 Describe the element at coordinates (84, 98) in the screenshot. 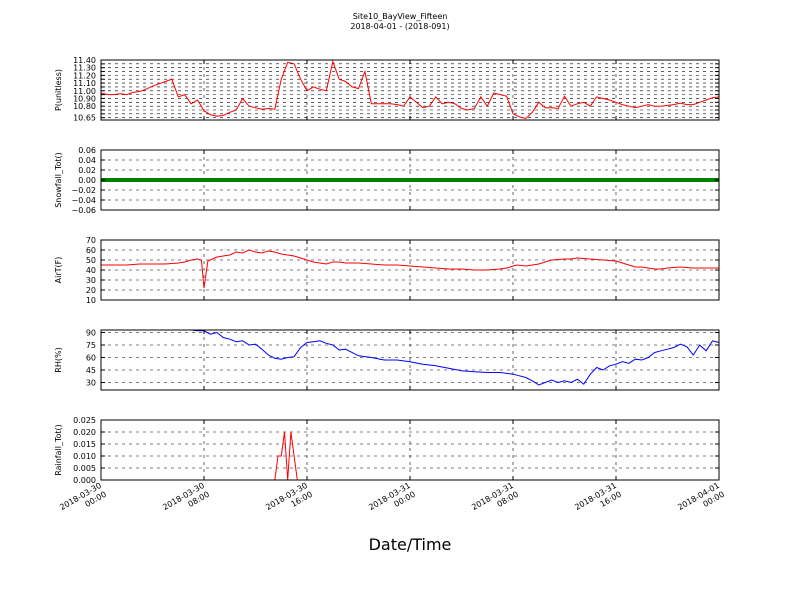

I see `y-tick-label: 10.90` at that location.